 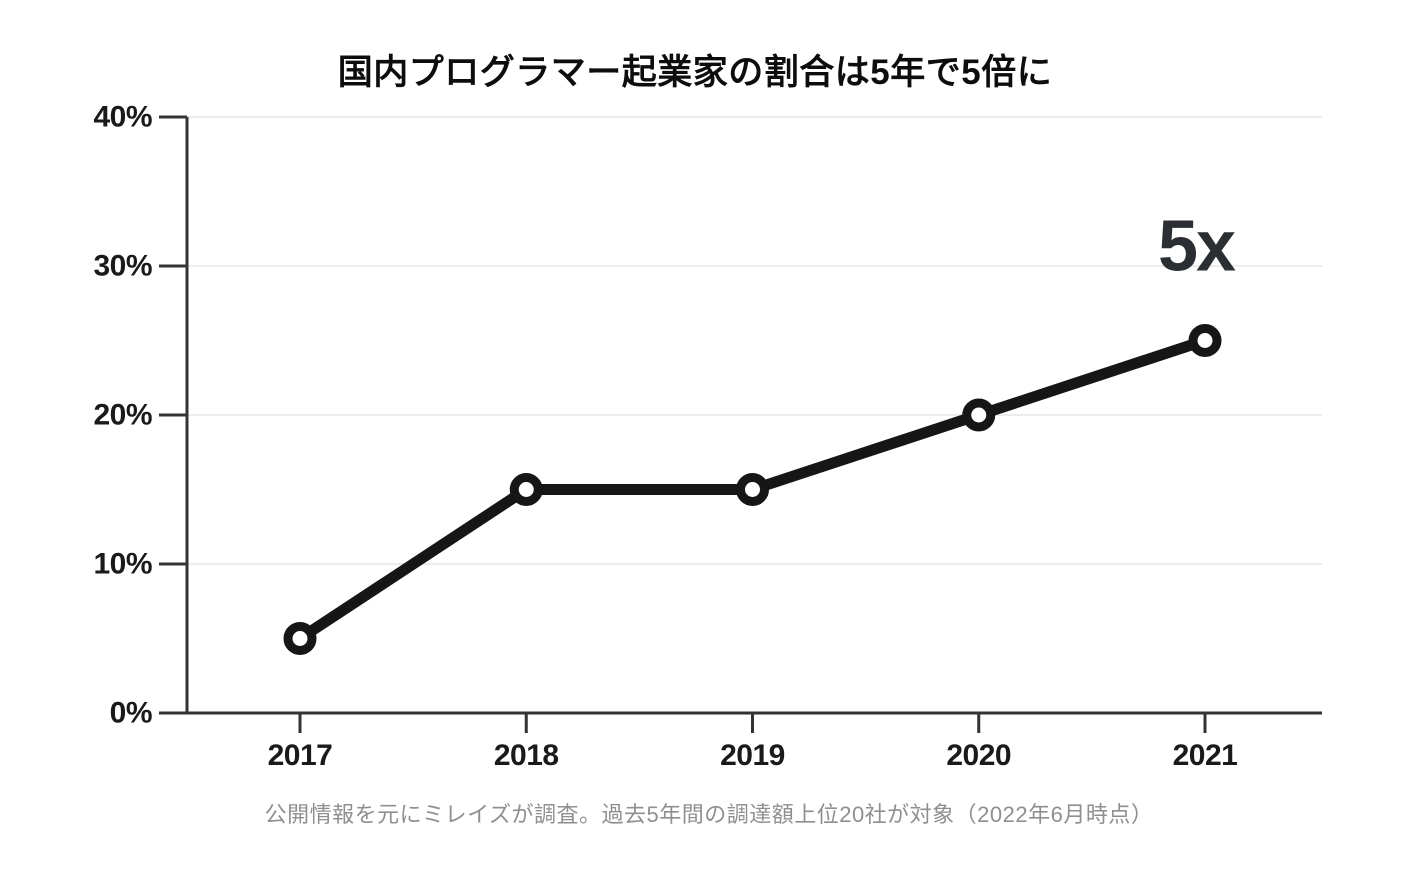 What do you see at coordinates (695, 72) in the screenshot?
I see `chart-title: 国内プログラマー起業家の割合は5年で5倍に` at bounding box center [695, 72].